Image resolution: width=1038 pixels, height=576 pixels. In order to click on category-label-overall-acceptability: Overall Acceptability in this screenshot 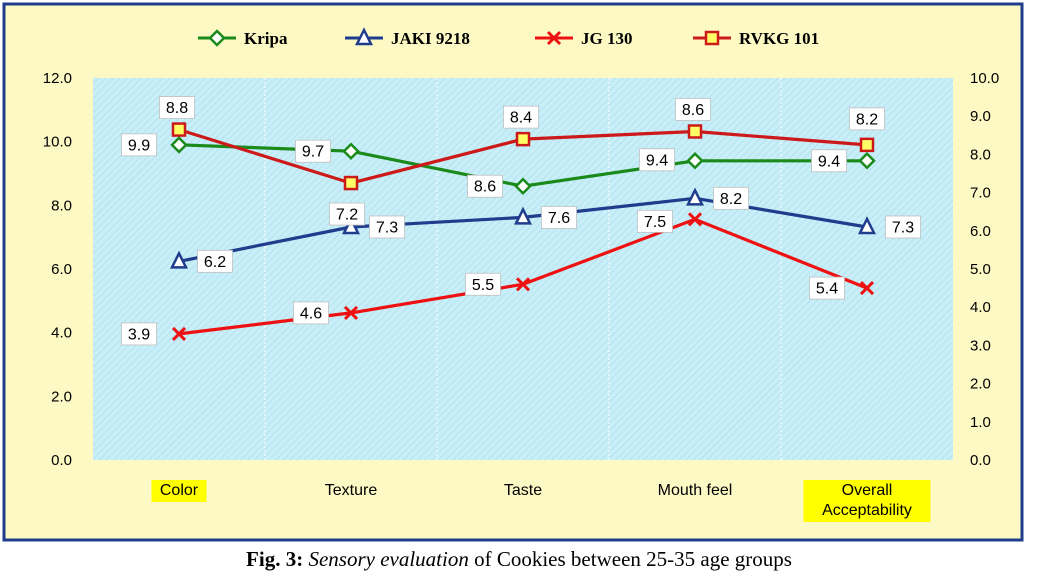, I will do `click(867, 500)`.